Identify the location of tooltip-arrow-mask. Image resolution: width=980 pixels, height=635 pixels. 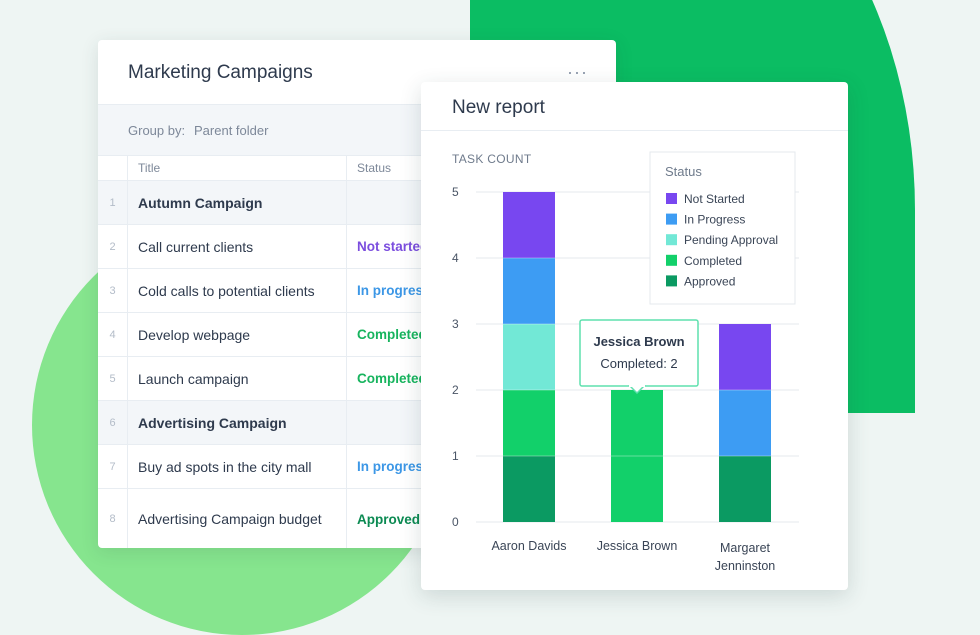
(637, 385).